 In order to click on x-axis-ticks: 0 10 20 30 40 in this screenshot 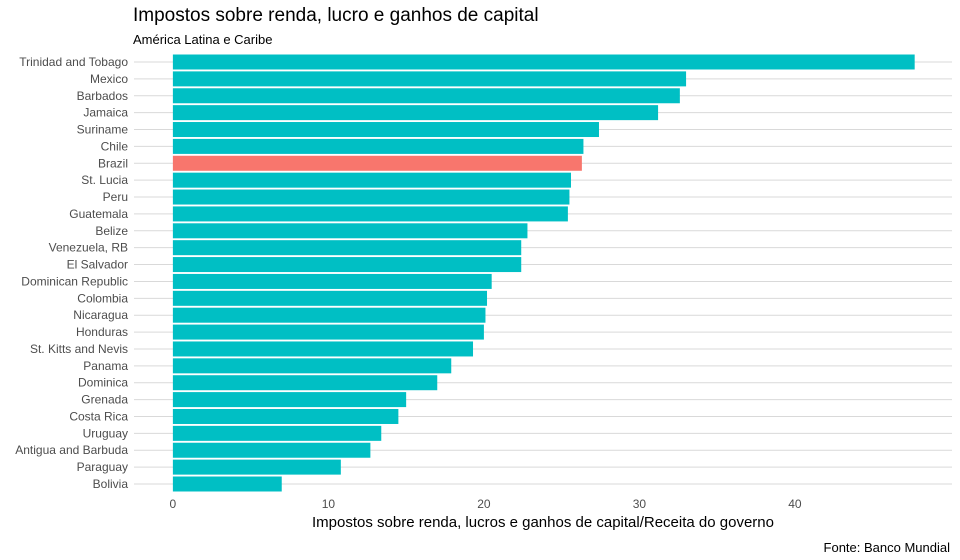, I will do `click(486, 504)`.